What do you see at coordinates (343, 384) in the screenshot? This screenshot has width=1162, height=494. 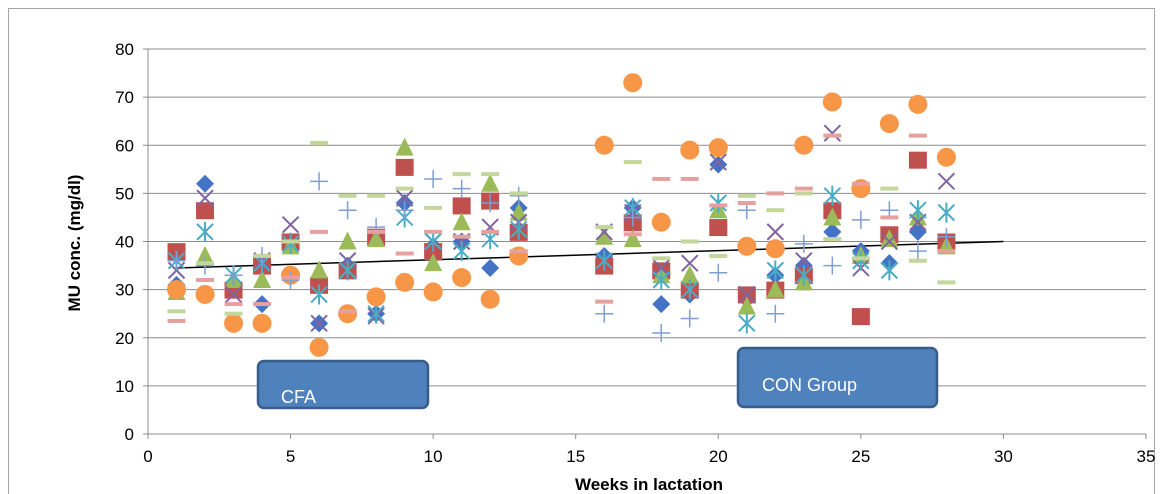 I see `cfa-annotation-box: CFA` at bounding box center [343, 384].